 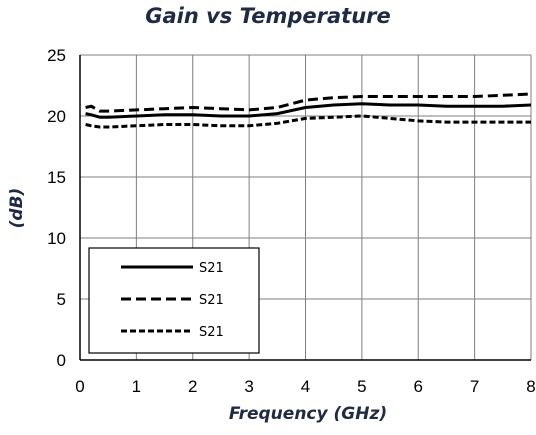 I want to click on x-tick-label-6: 6, so click(x=418, y=386).